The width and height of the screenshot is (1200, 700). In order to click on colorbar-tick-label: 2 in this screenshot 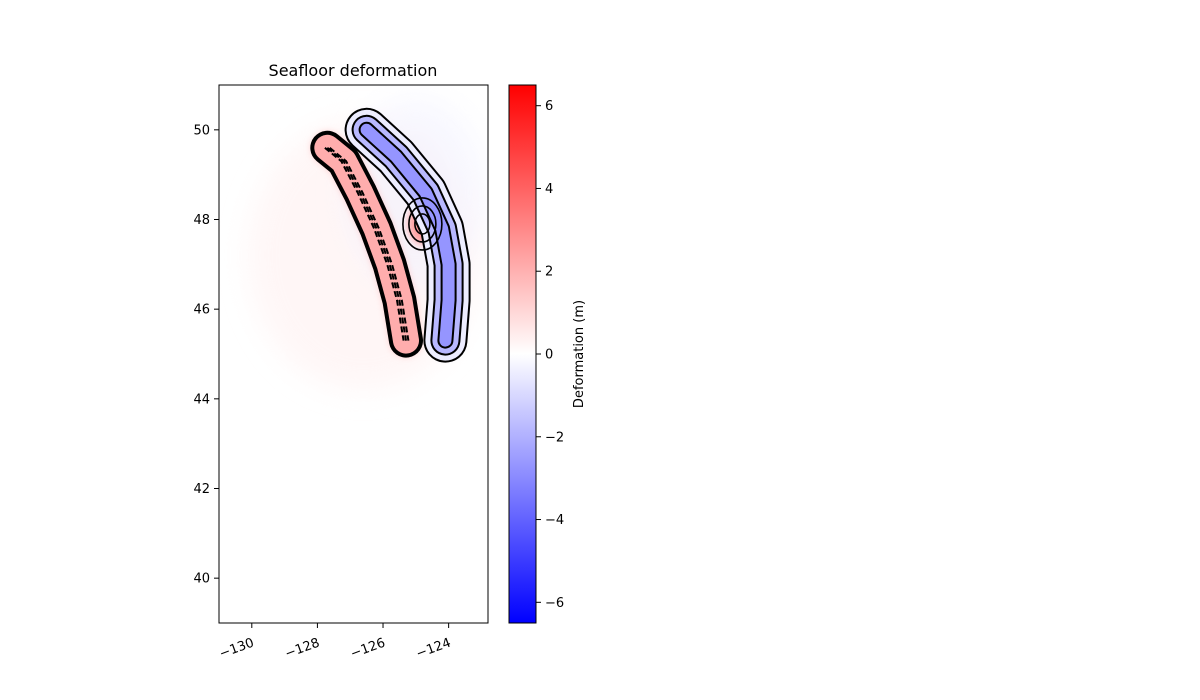, I will do `click(549, 272)`.